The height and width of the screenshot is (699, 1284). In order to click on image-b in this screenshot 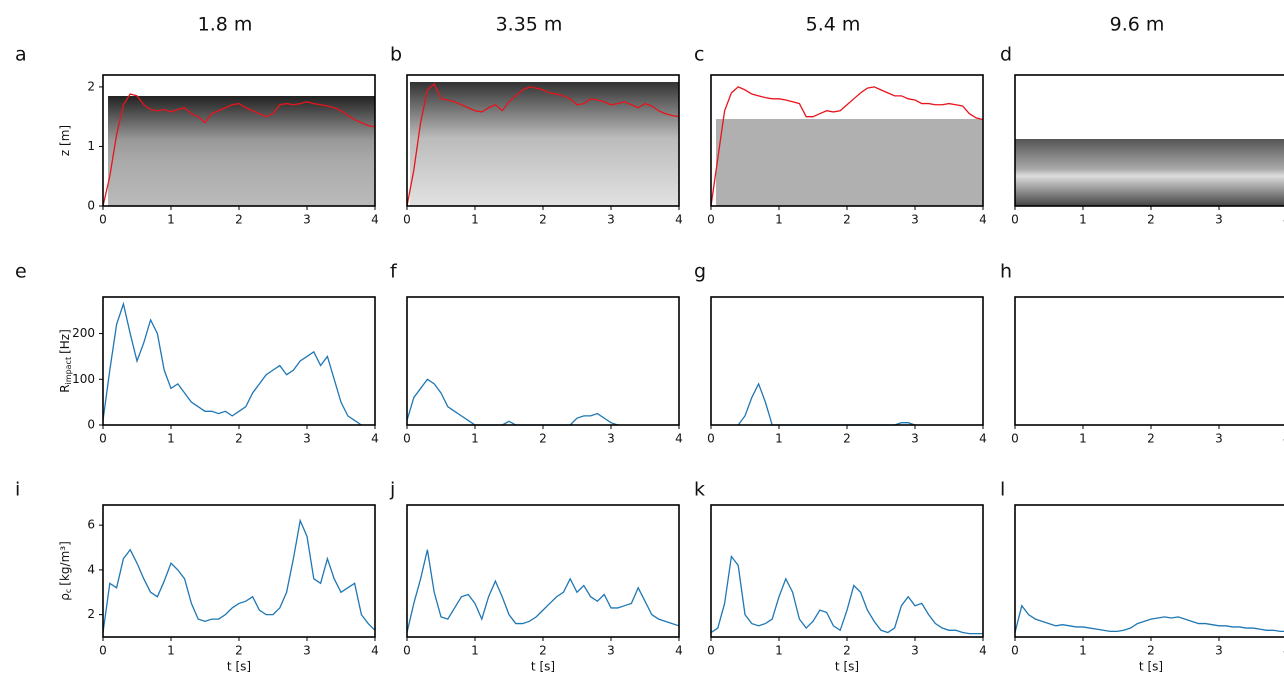, I will do `click(544, 144)`.